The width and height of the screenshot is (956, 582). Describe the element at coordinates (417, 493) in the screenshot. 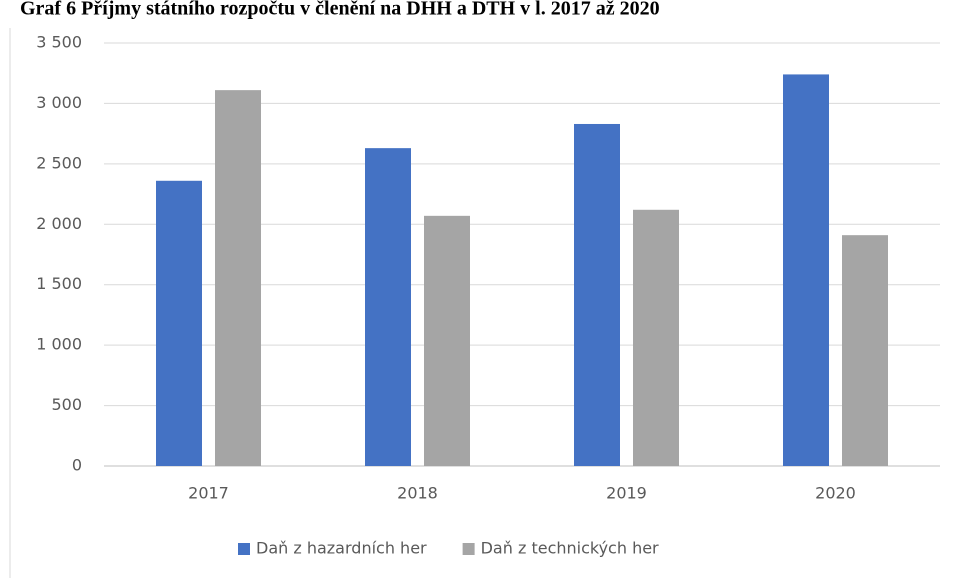

I see `x-tick-label: 2018` at that location.